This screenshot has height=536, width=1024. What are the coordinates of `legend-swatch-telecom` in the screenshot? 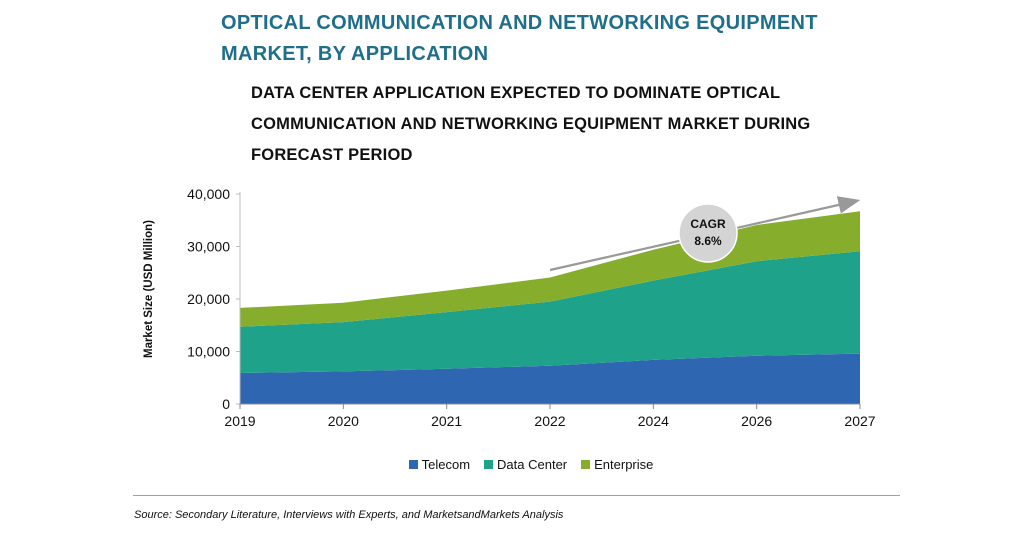 It's located at (413, 464).